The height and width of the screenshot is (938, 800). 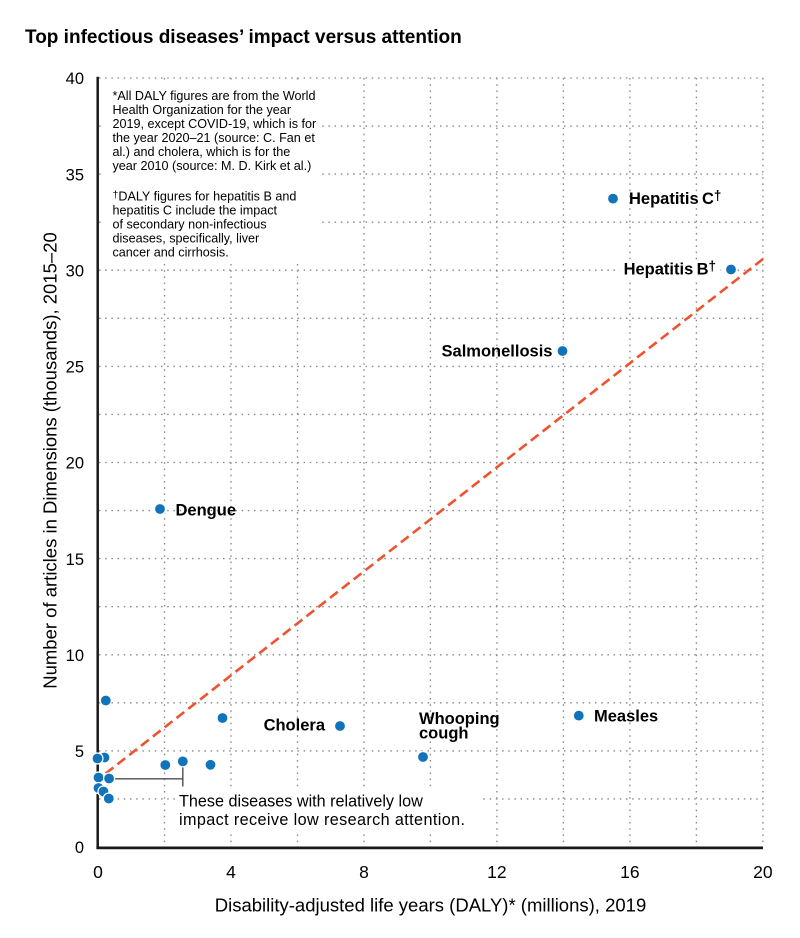 I want to click on svg-text: 8, so click(x=364, y=872).